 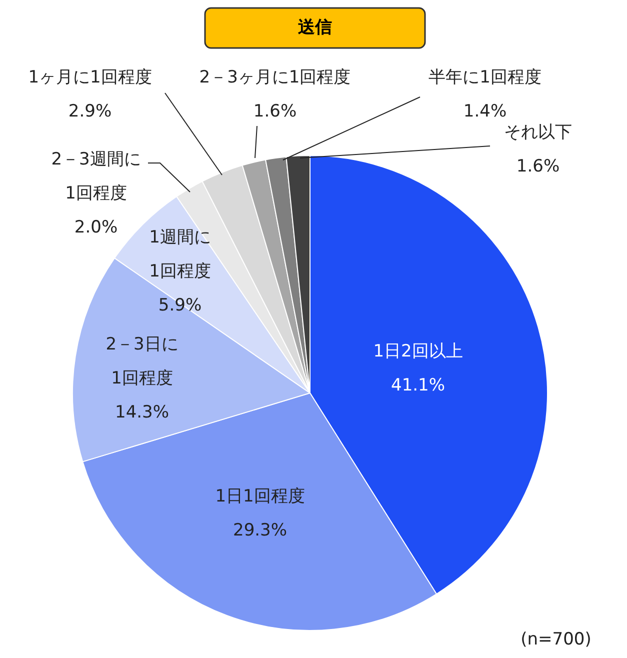 What do you see at coordinates (142, 361) in the screenshot?
I see `slice-label: 2－3日に1回程度` at bounding box center [142, 361].